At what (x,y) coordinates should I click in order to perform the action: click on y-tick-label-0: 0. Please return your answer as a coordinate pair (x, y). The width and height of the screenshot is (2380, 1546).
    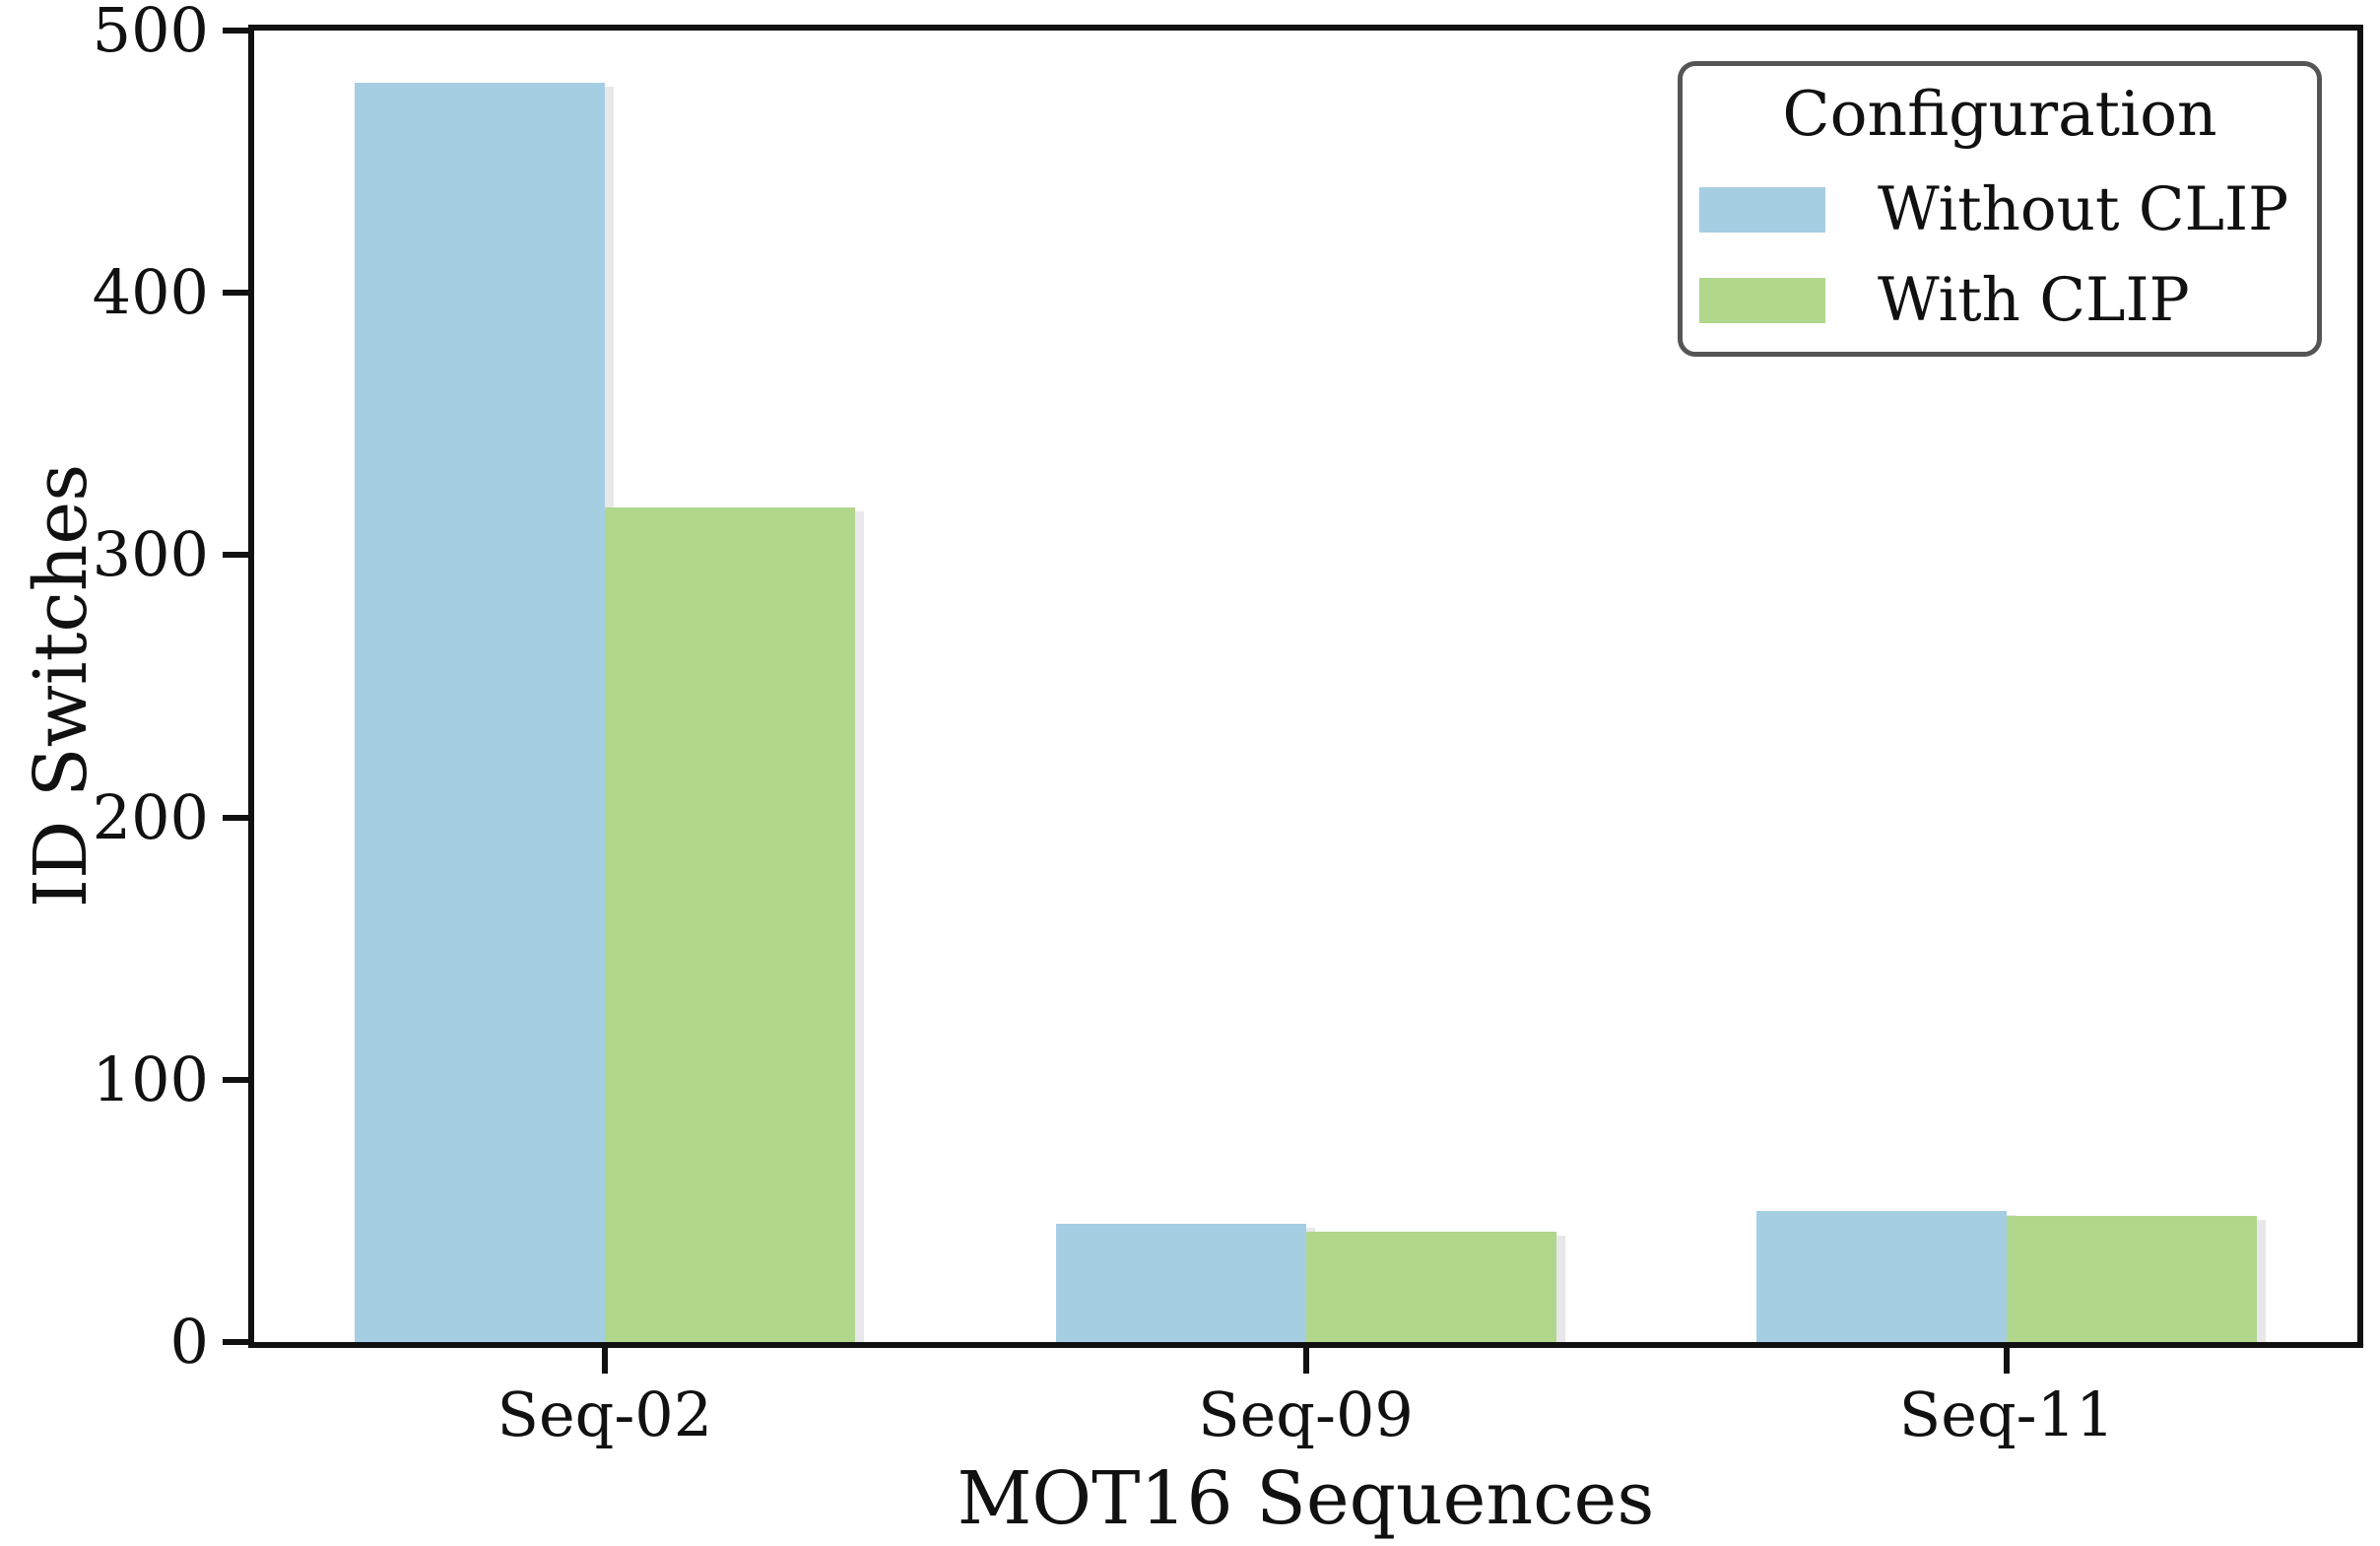
    Looking at the image, I should click on (189, 1342).